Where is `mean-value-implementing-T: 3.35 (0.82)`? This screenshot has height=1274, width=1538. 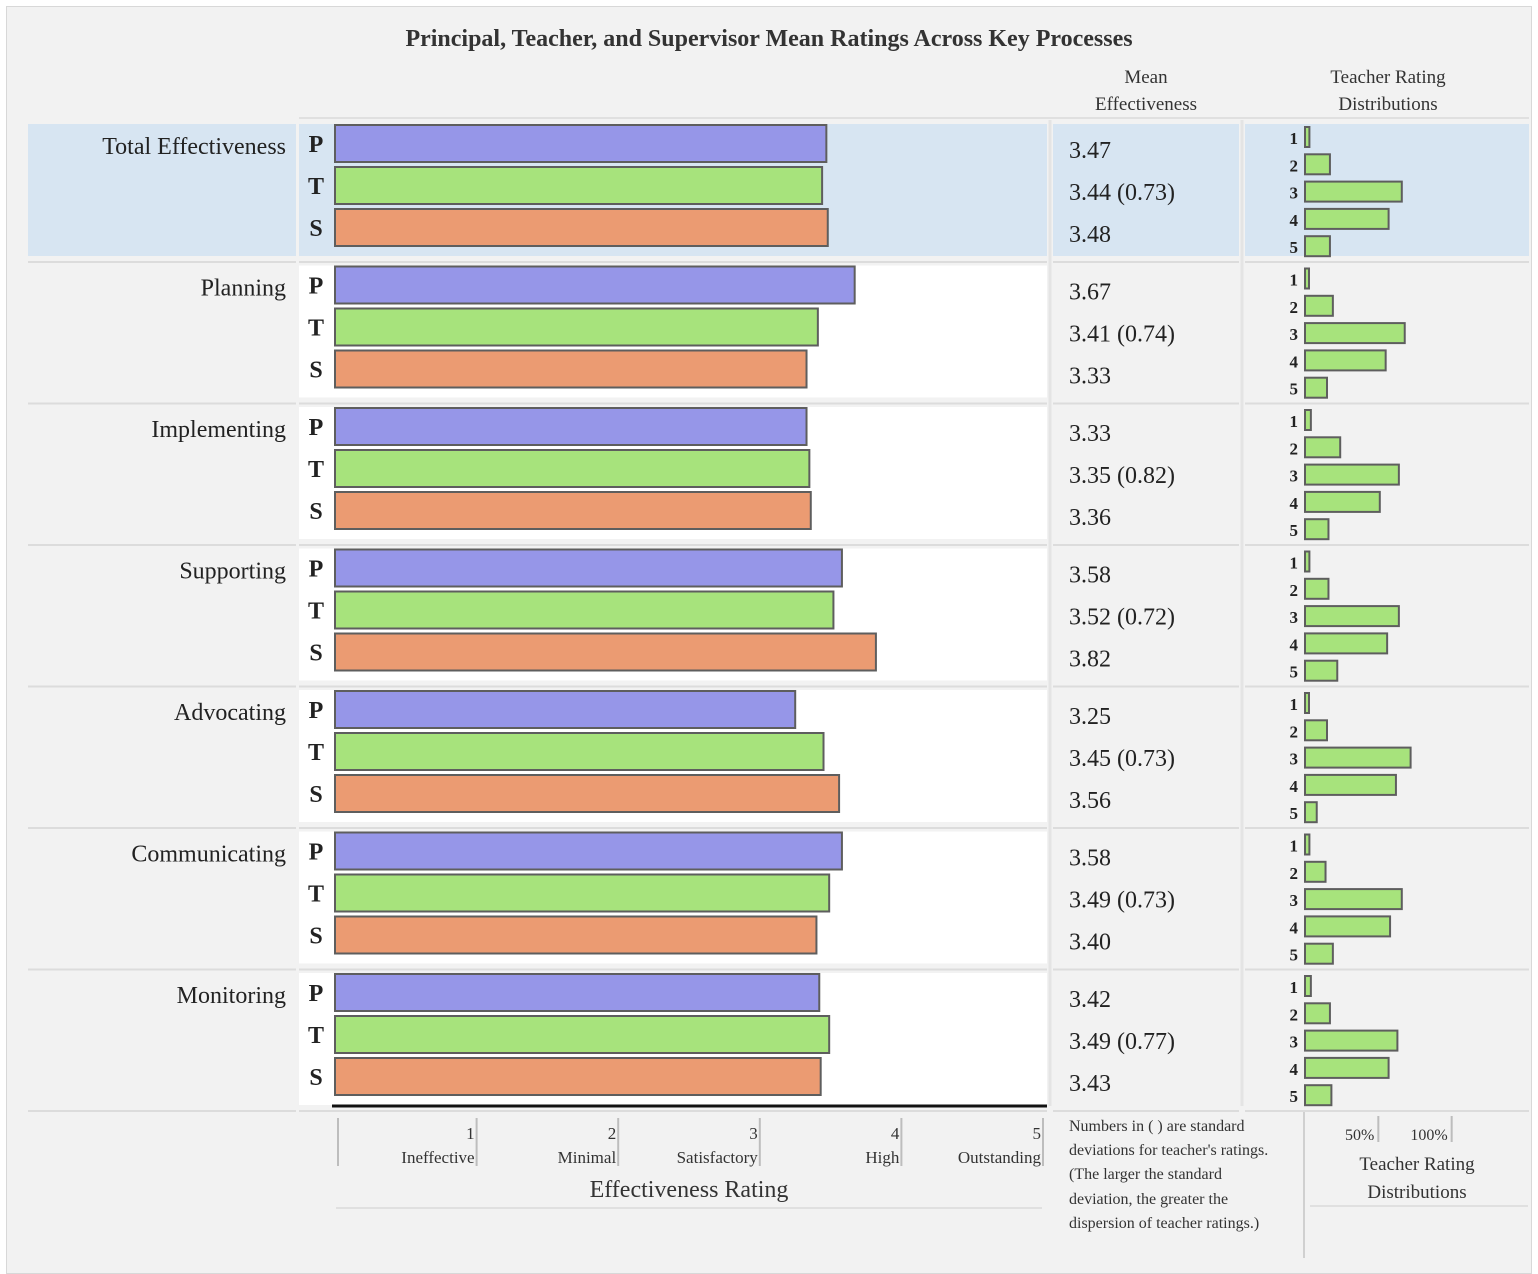
mean-value-implementing-T: 3.35 (0.82) is located at coordinates (1122, 476).